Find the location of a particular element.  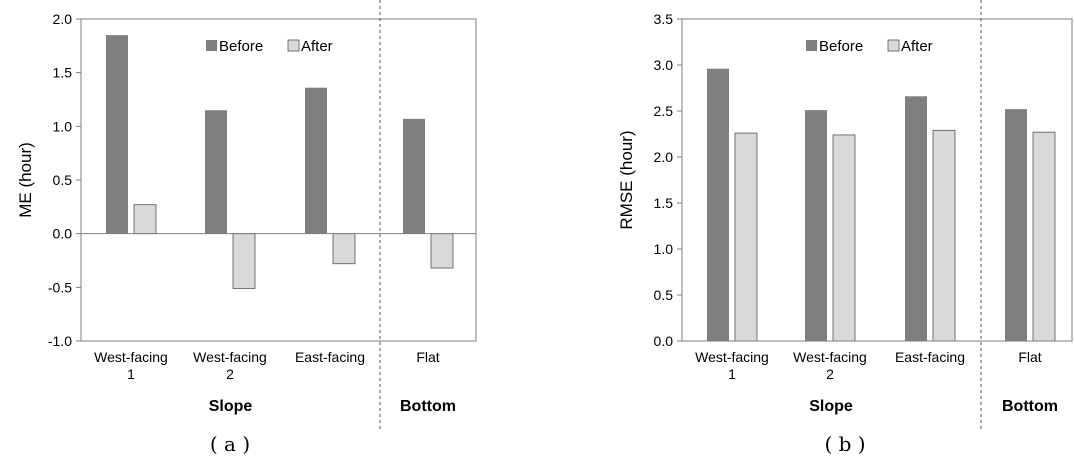

chart-a-ytick-label: 1.0 is located at coordinates (63, 126).